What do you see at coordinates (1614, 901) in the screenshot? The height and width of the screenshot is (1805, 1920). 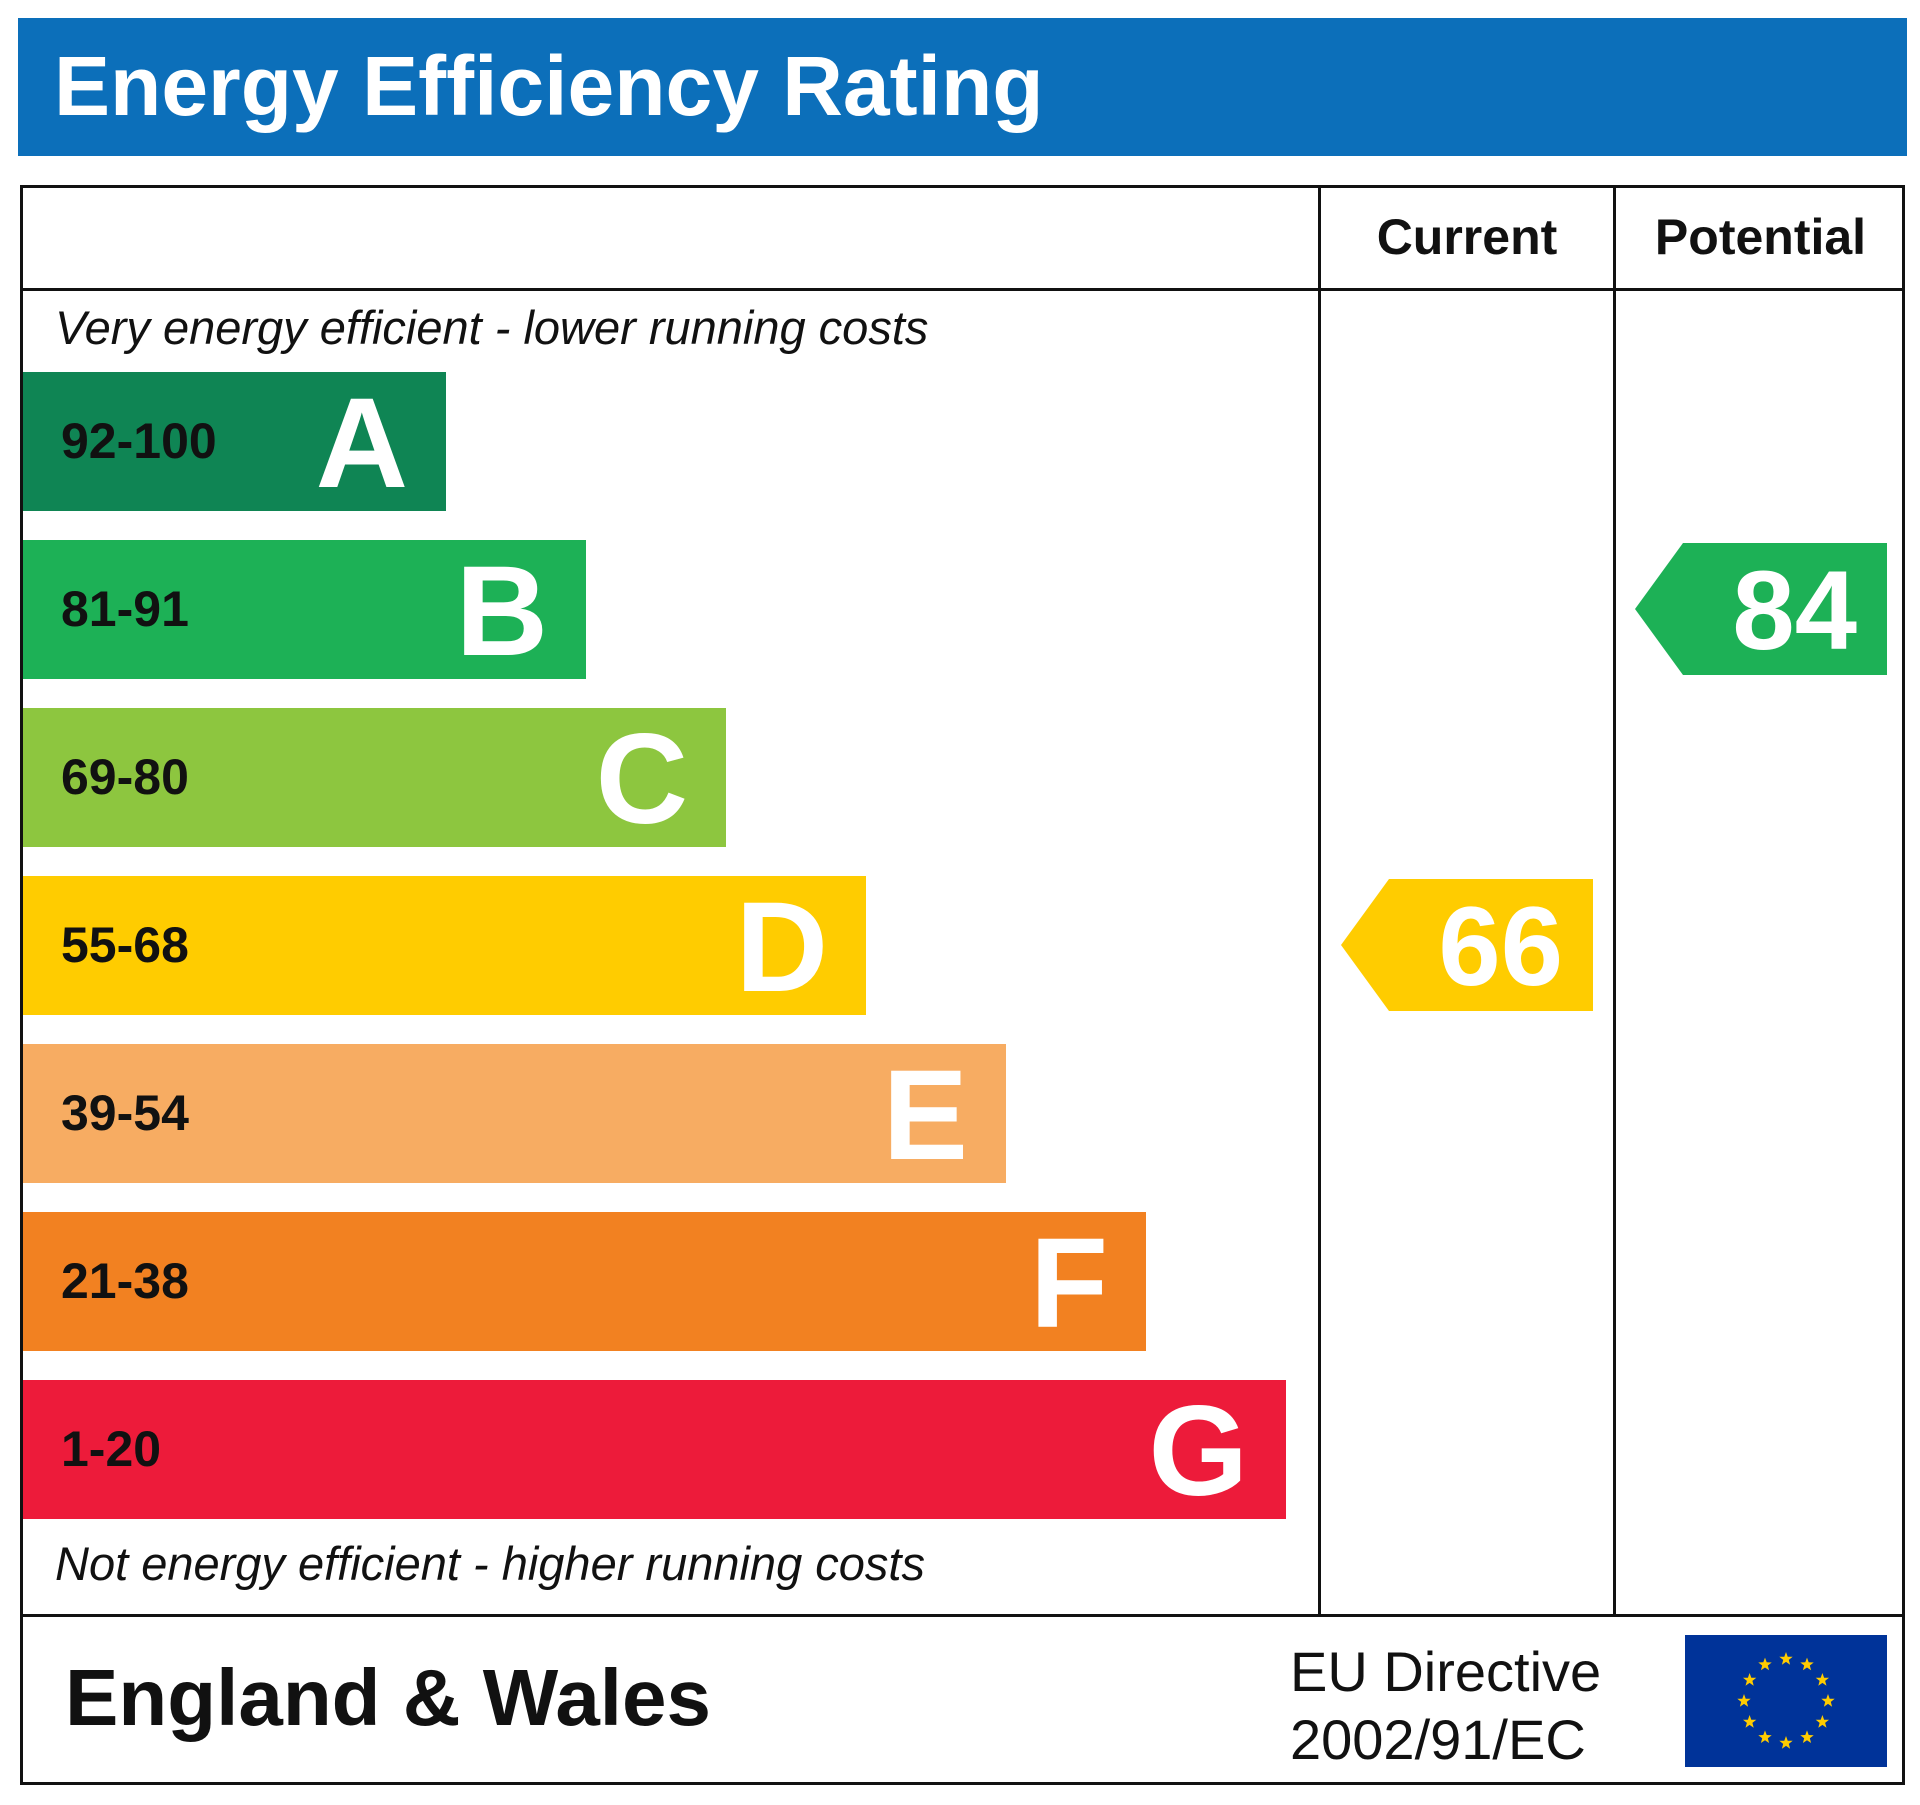 I see `potential-column-divider` at bounding box center [1614, 901].